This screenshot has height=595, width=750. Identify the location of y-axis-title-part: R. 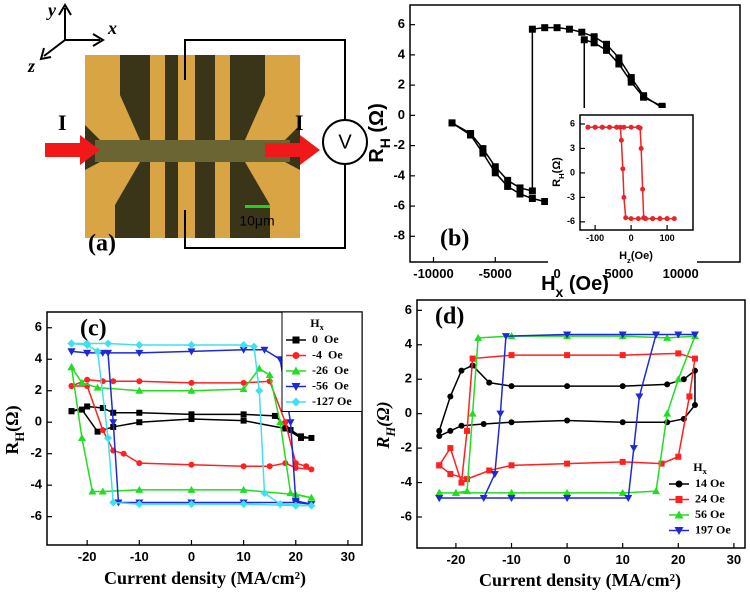
(557, 183).